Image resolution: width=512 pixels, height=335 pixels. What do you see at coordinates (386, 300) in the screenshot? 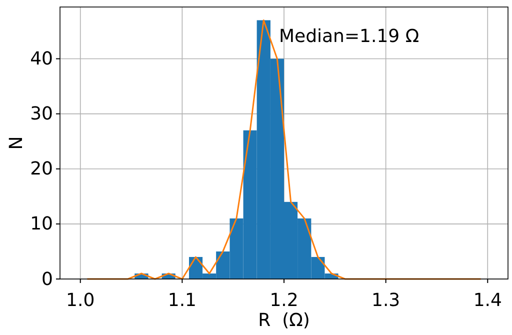
I see `x-tick-label: 1.3` at bounding box center [386, 300].